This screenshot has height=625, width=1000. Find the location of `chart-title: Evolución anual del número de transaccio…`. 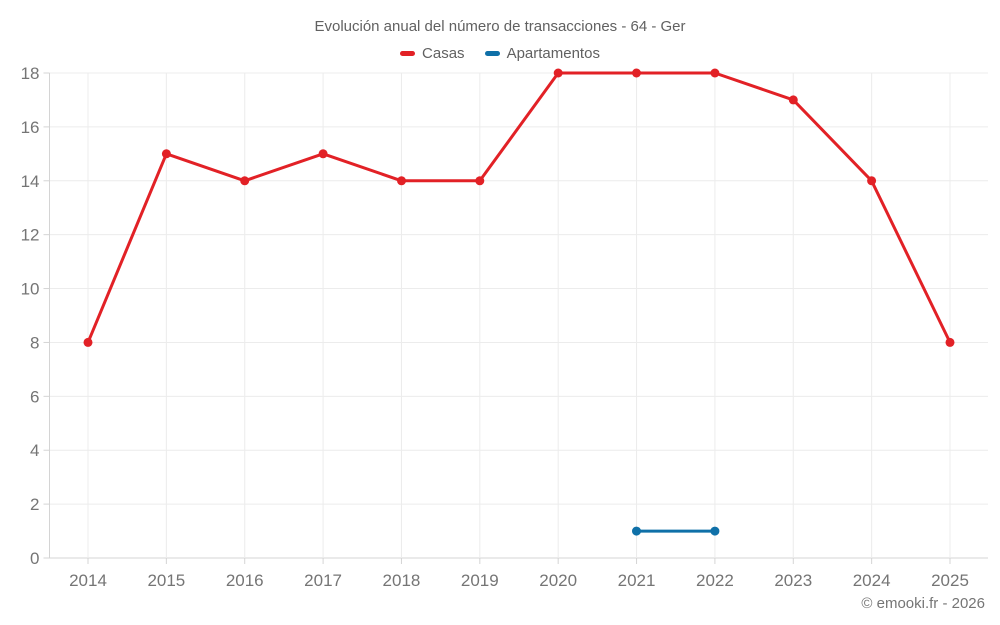

chart-title: Evolución anual del número de transaccio… is located at coordinates (500, 26).